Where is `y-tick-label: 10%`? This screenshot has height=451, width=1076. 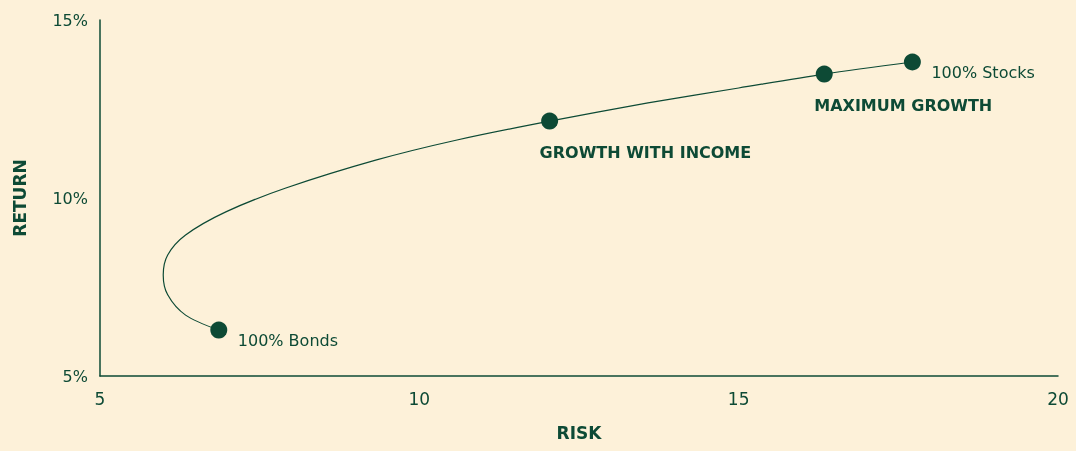 y-tick-label: 10% is located at coordinates (70, 198).